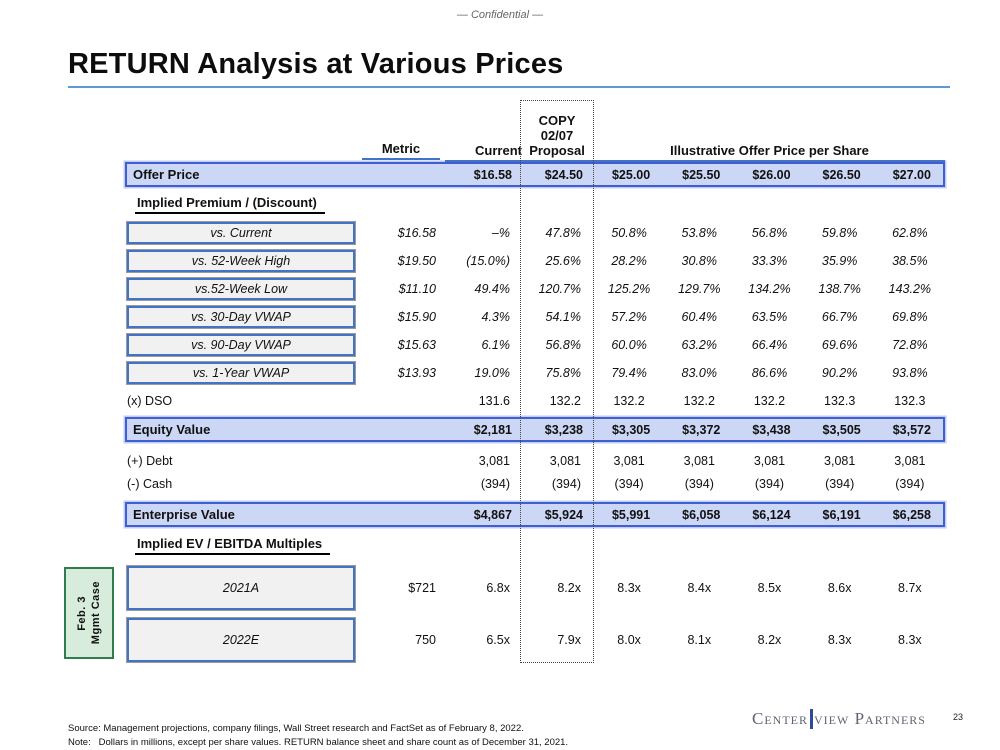  I want to click on page-number: 23, so click(958, 717).